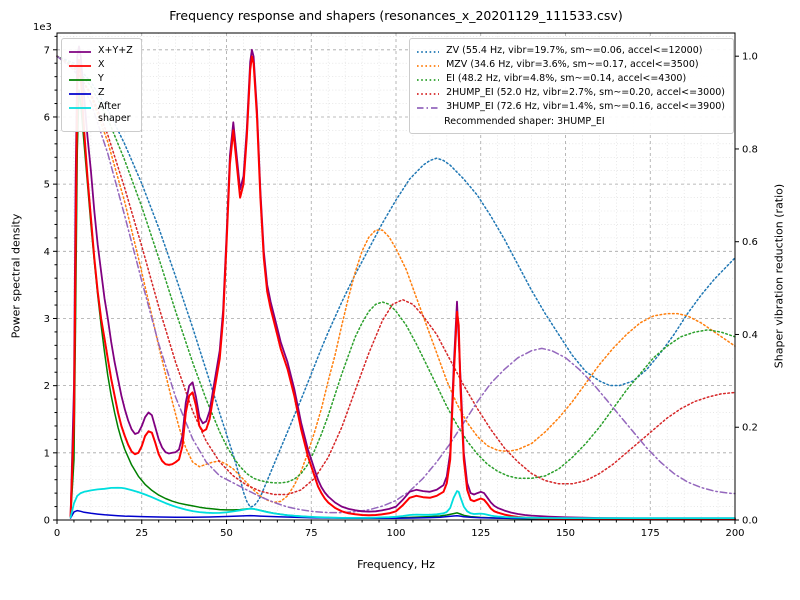  I want to click on x-tick-label: 125, so click(480, 533).